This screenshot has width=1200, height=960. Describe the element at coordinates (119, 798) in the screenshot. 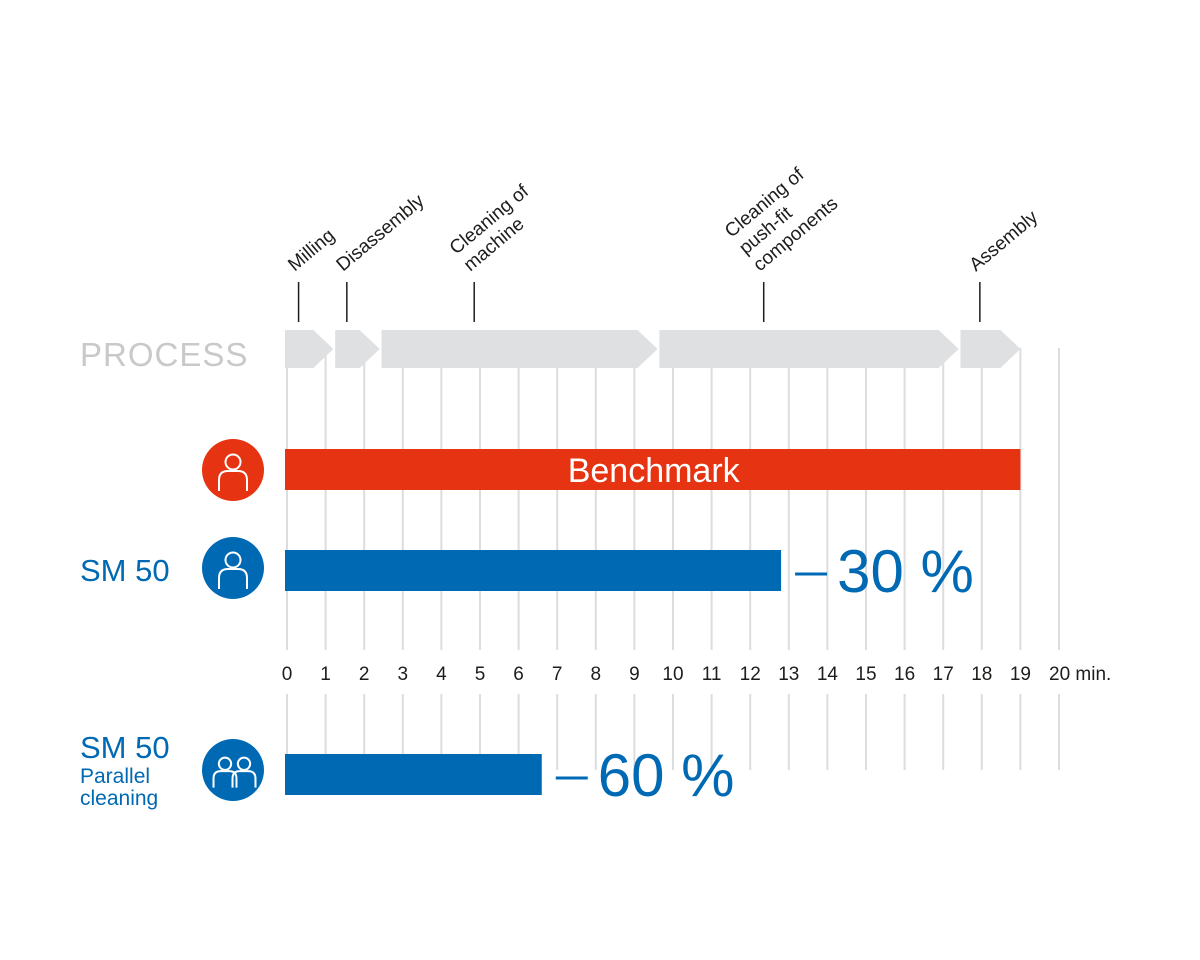

I see `row-label: cleaning` at that location.